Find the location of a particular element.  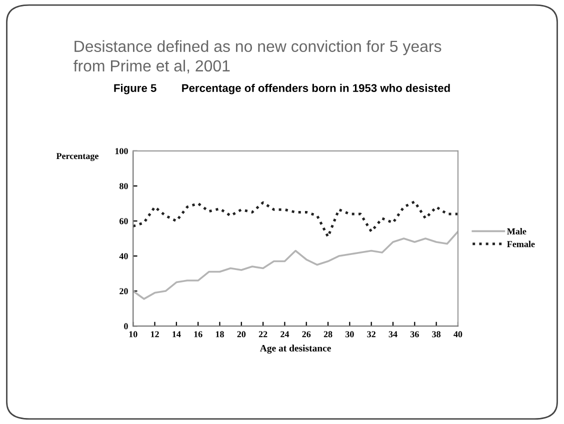

legend-label: Female is located at coordinates (521, 244).